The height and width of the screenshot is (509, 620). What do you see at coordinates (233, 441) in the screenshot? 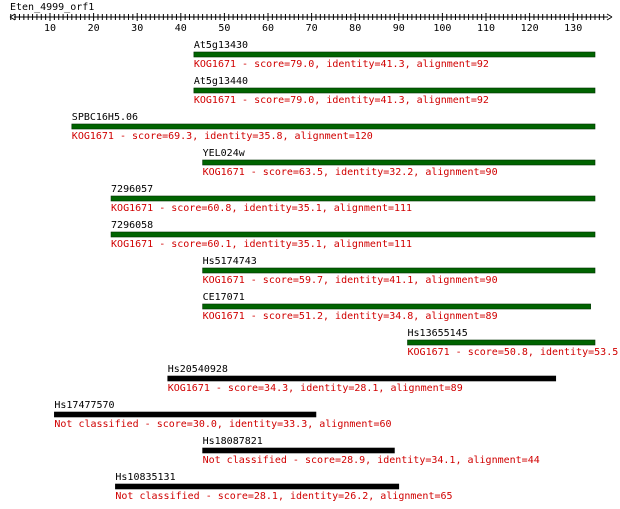
I see `hit-name: Hs18087821` at bounding box center [233, 441].